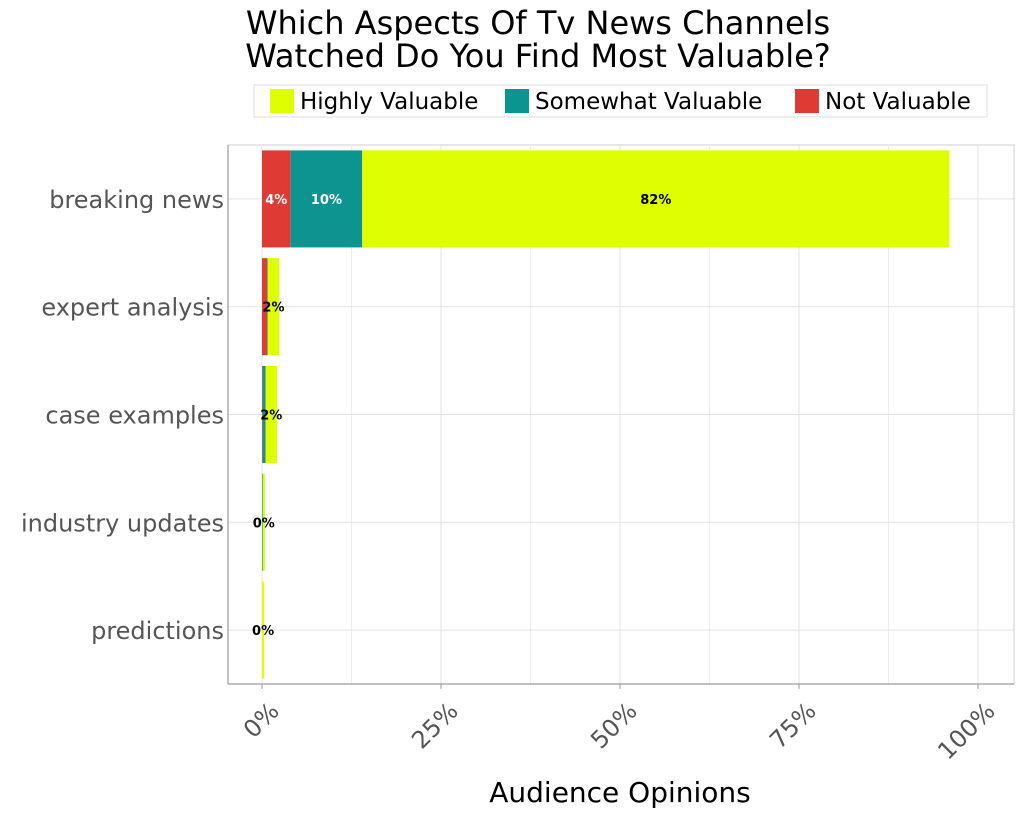 The height and width of the screenshot is (819, 1024). What do you see at coordinates (966, 731) in the screenshot?
I see `x-tick-label: 100%` at bounding box center [966, 731].